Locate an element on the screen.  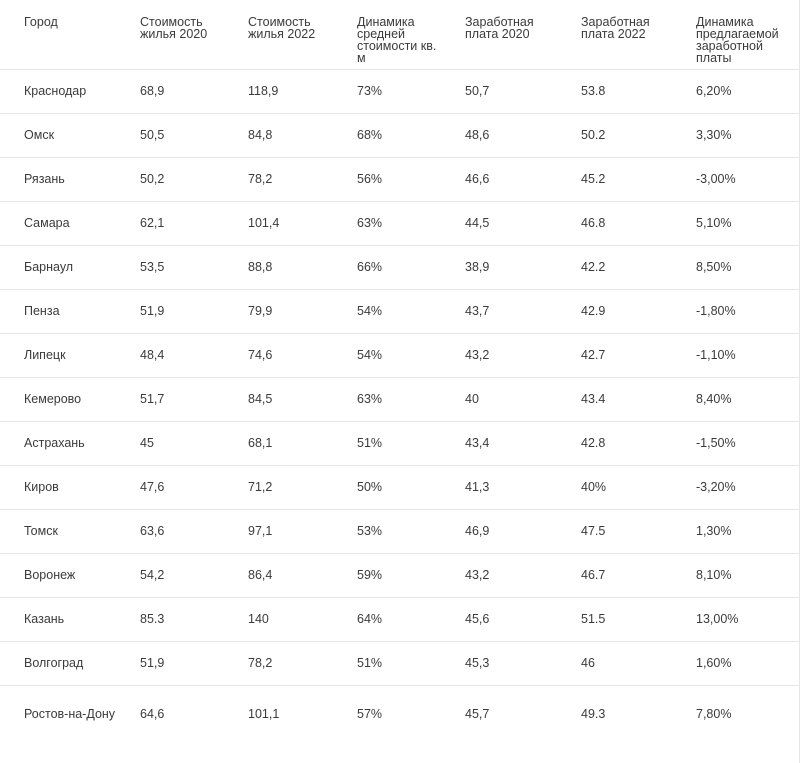
cell-salary-2022: 47.5 is located at coordinates (624, 531).